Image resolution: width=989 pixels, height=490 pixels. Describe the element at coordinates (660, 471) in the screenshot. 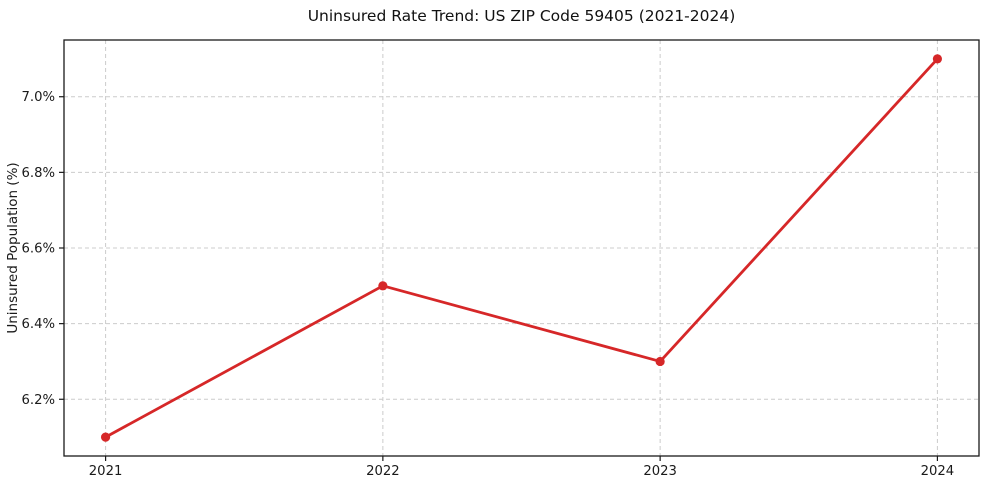

I see `x-tick-label: 2023` at that location.